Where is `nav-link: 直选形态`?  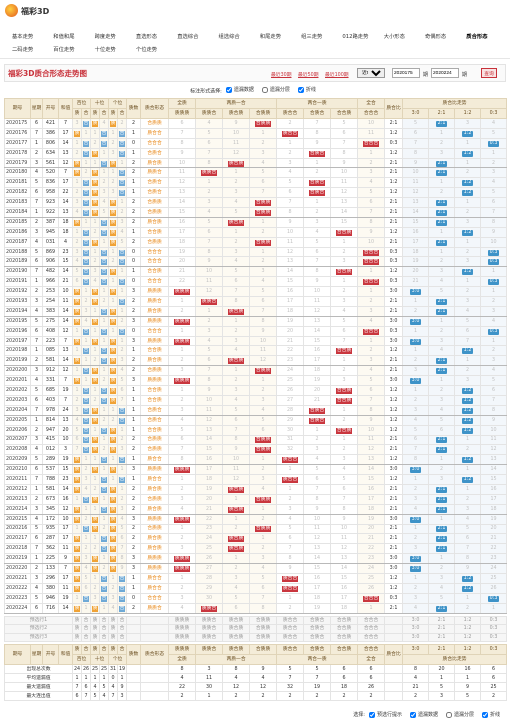
nav-link: 直选形态 is located at coordinates (146, 37).